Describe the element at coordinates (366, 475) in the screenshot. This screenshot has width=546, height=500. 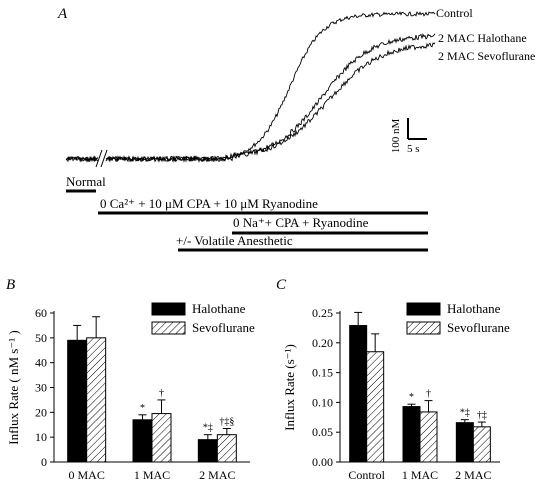
I see `x-tick-label: Control` at that location.